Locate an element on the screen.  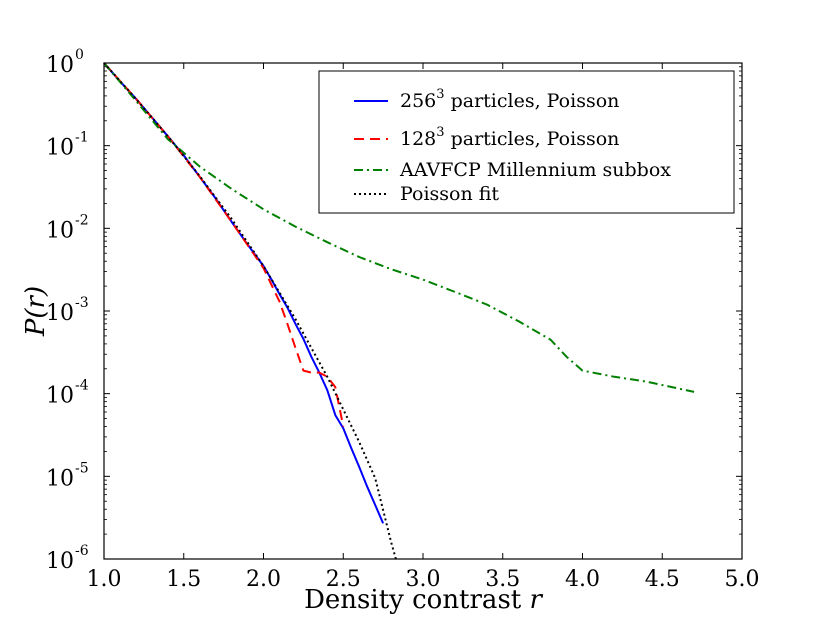
y-tick-exponent: -6 is located at coordinates (82, 551).